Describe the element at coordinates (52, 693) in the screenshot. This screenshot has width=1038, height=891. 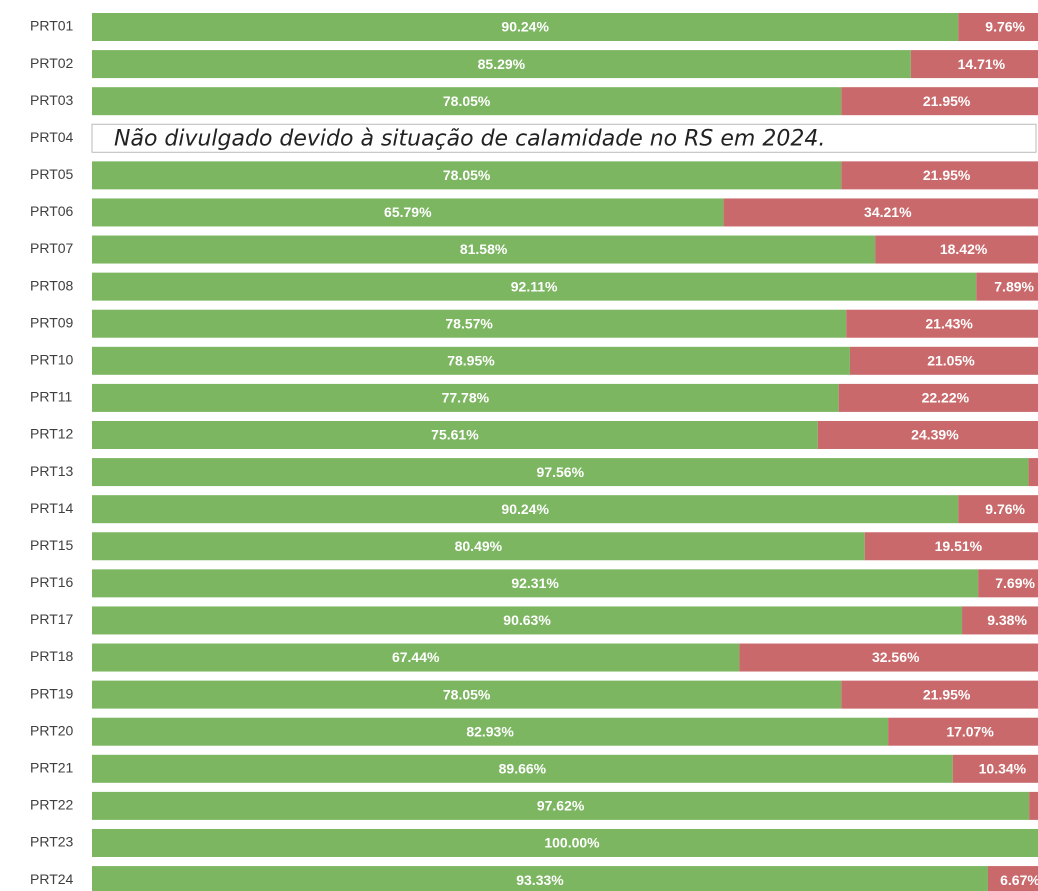
I see `category-label: PRT19` at that location.